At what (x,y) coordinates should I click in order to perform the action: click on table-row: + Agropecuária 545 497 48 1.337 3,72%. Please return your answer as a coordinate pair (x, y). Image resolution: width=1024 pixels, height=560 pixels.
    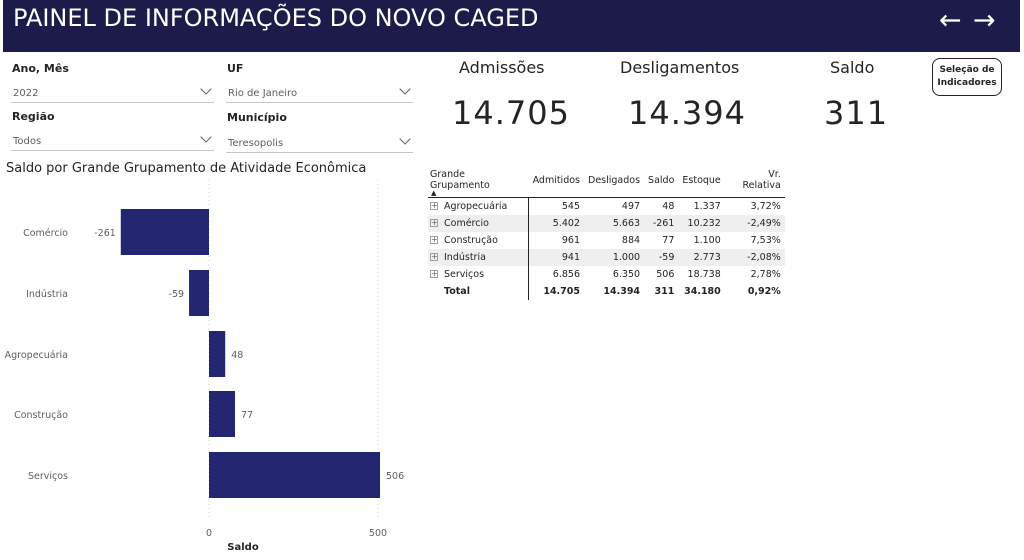
    Looking at the image, I should click on (606, 206).